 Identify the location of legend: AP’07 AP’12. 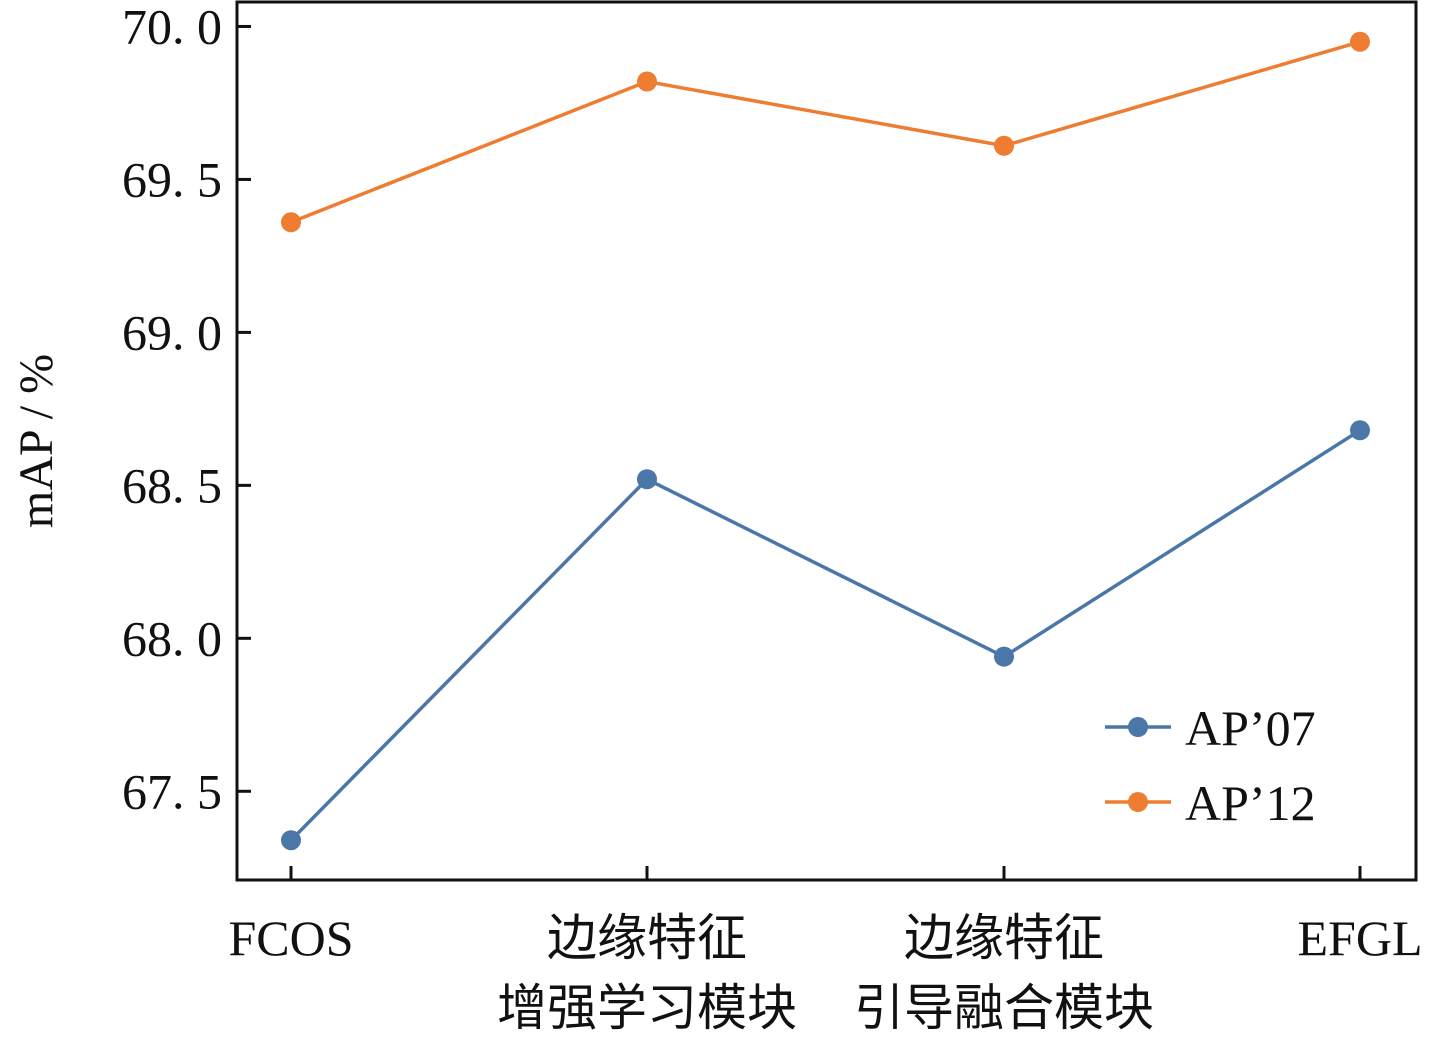
(1210, 765).